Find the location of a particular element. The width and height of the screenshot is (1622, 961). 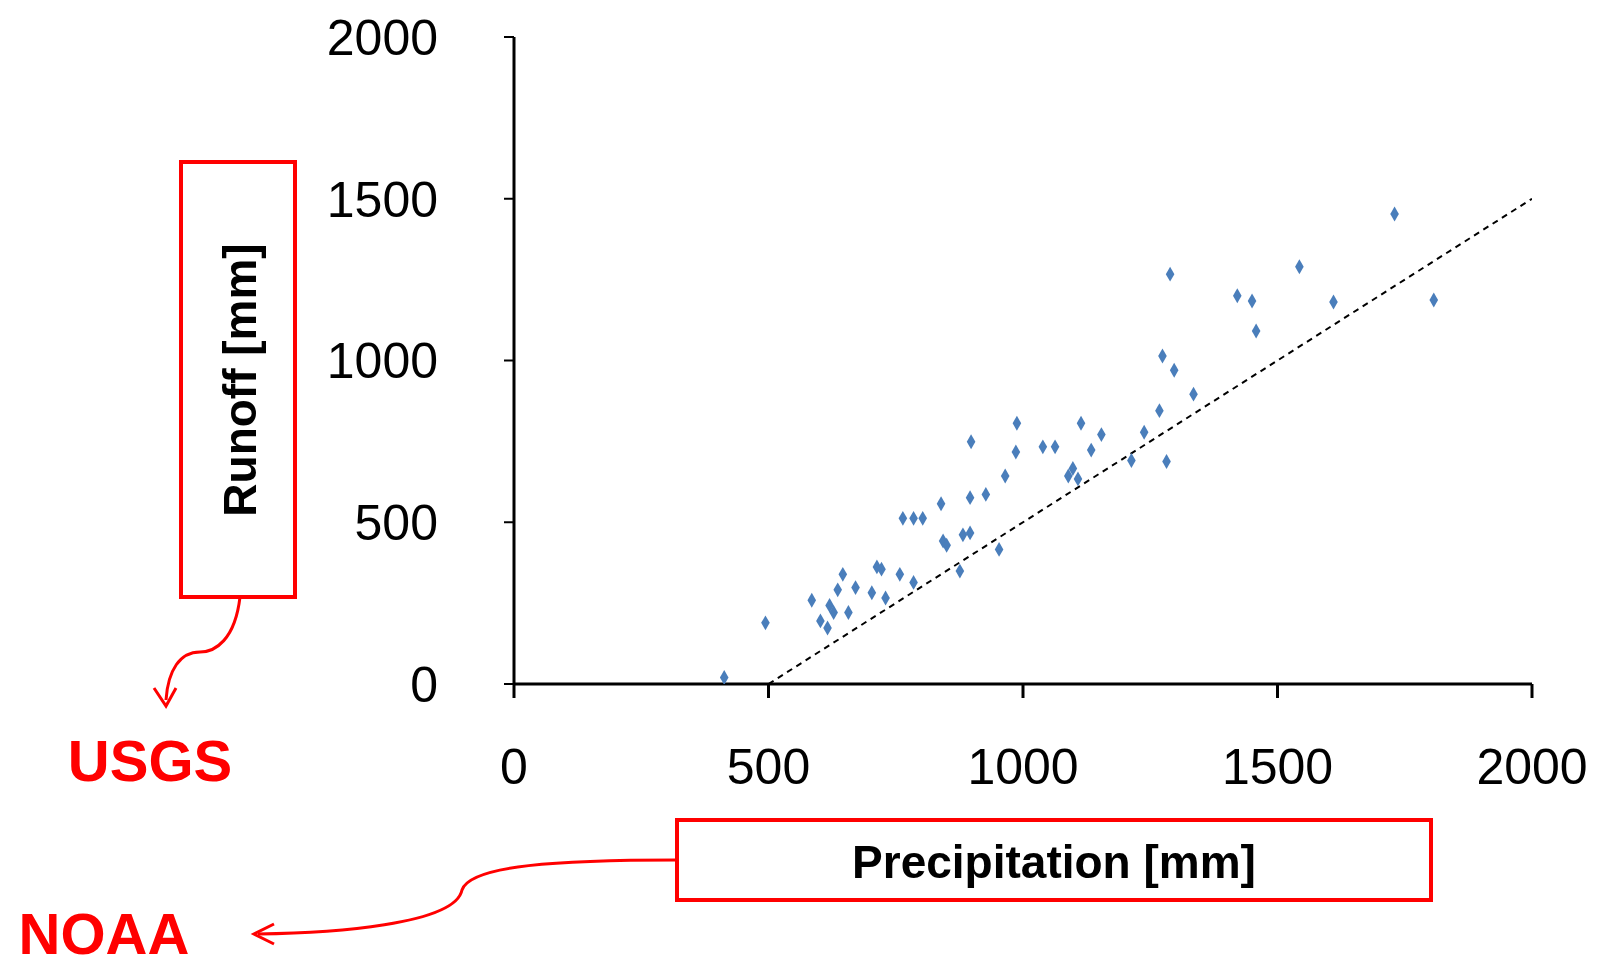

x-axis-title: Precipitation [mm] is located at coordinates (1054, 862).